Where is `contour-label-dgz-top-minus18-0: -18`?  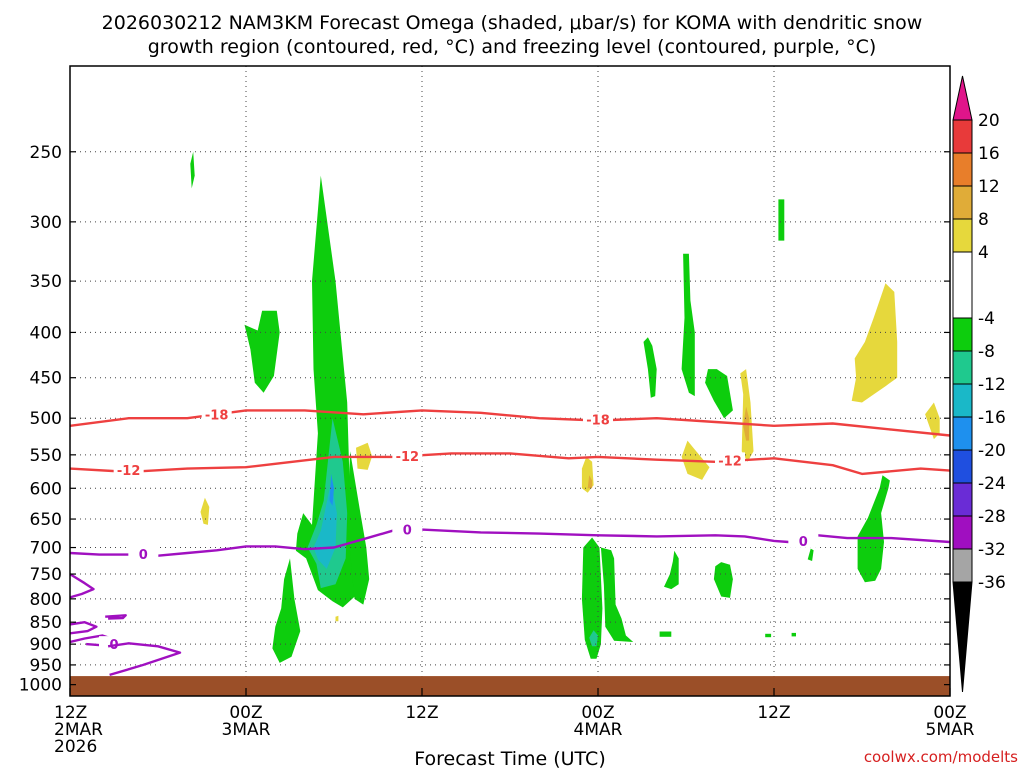 contour-label-dgz-top-minus18-0: -18 is located at coordinates (217, 415).